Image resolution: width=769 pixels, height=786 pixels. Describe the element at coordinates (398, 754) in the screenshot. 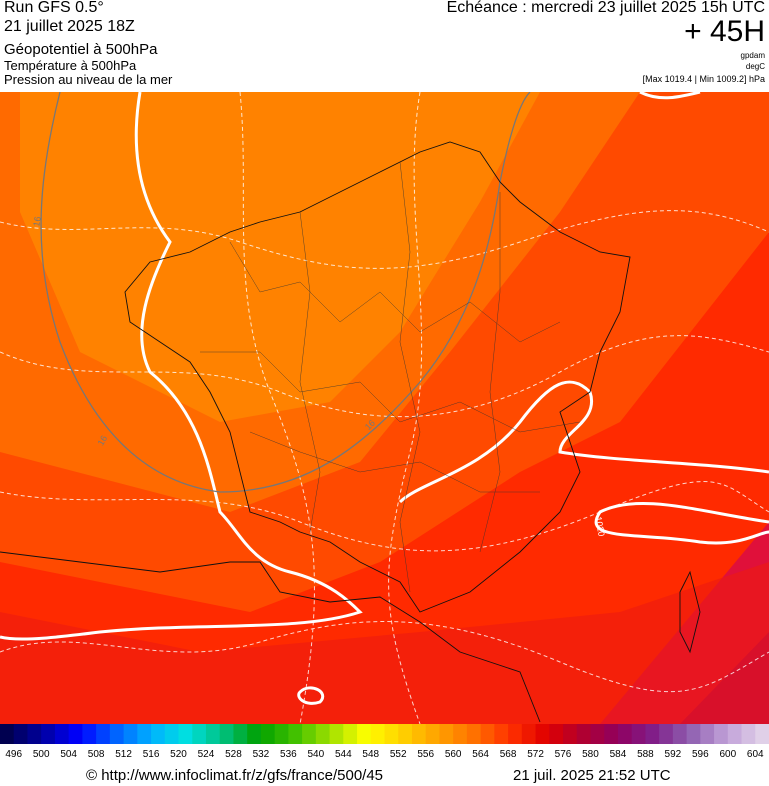

I see `colorbar-label: 552` at that location.